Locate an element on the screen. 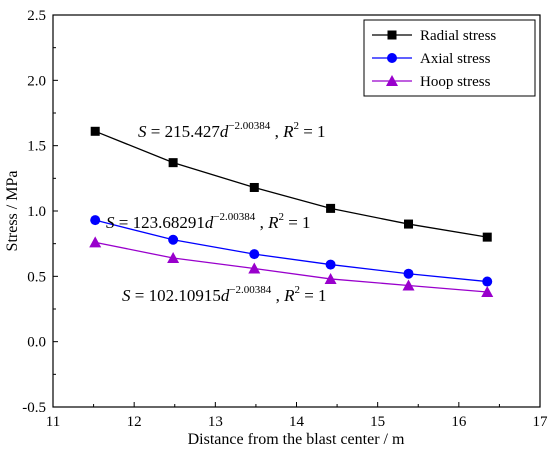  hoop-series-line is located at coordinates (291, 267).